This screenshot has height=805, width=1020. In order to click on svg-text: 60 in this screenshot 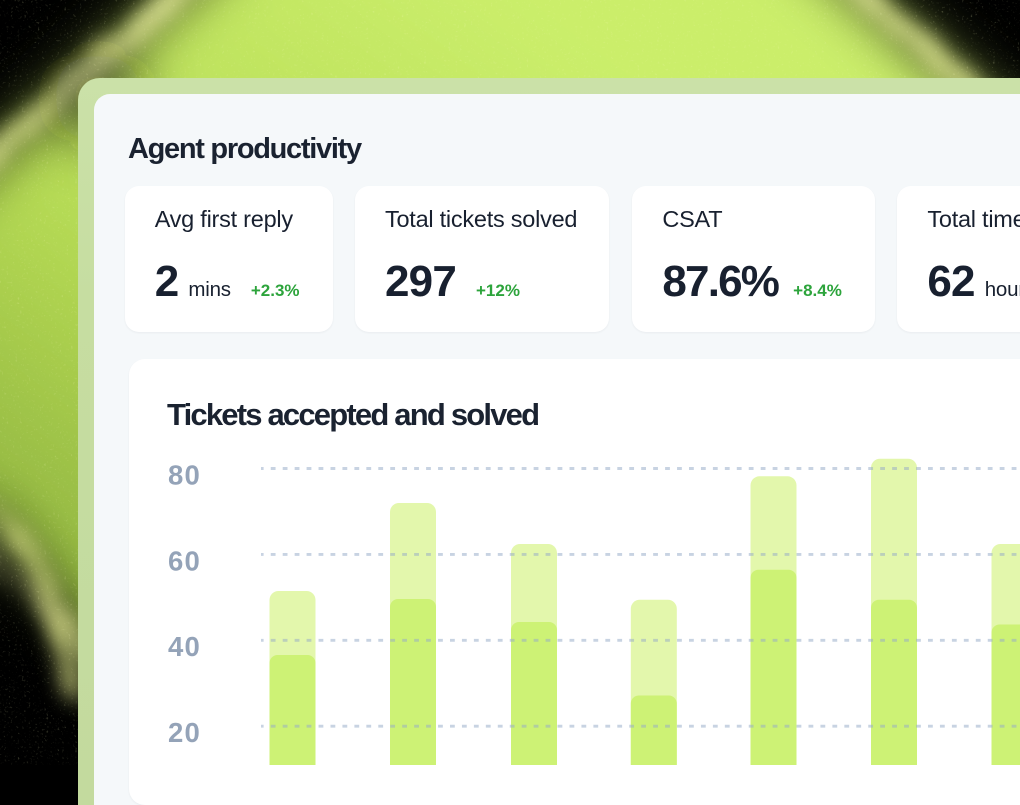, I will do `click(184, 560)`.